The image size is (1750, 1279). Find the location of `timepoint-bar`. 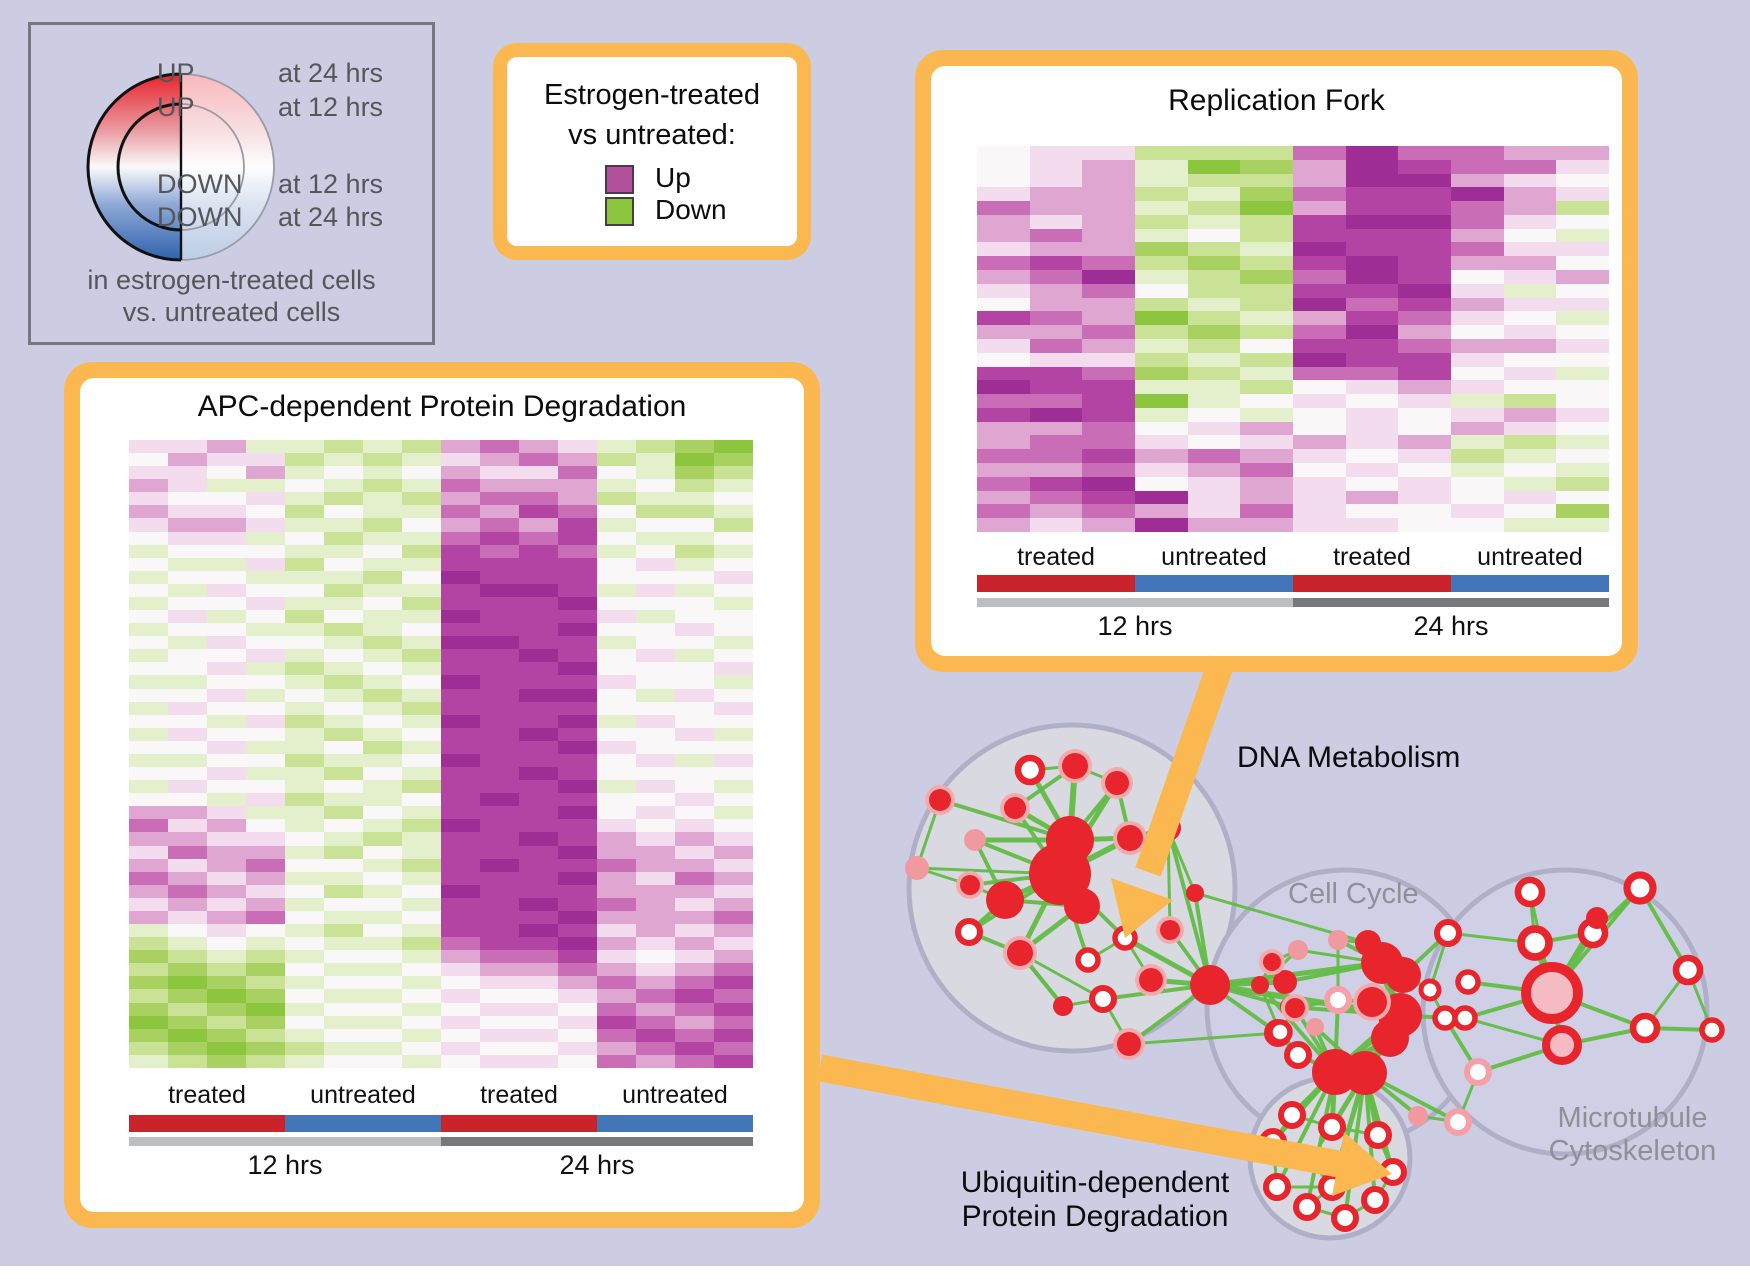

timepoint-bar is located at coordinates (597, 1141).